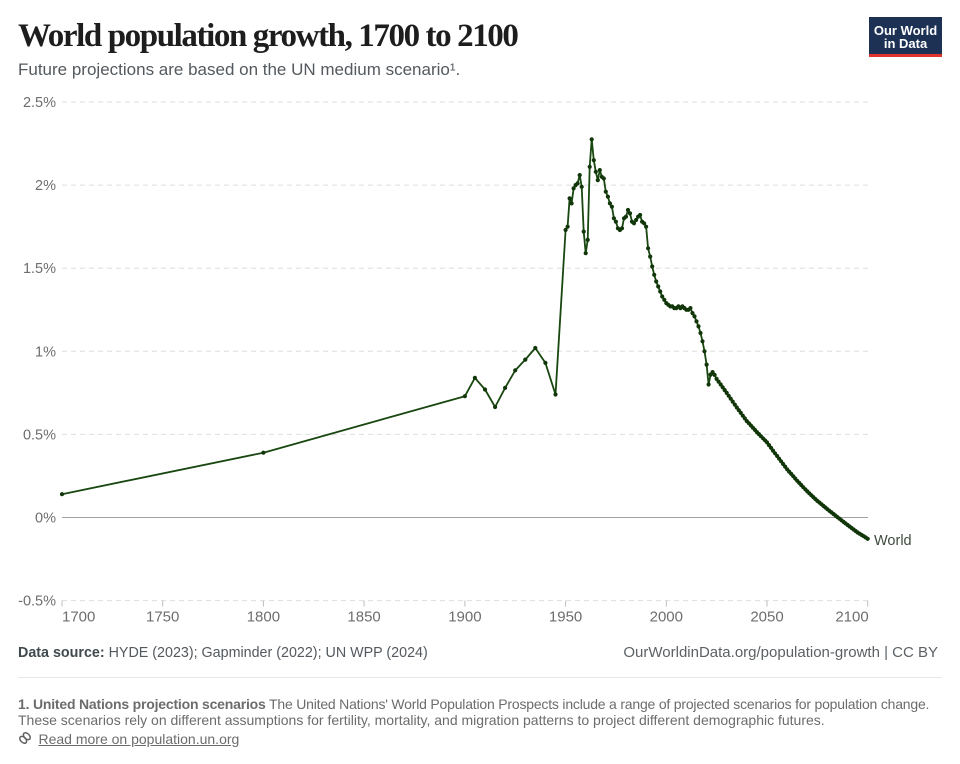  What do you see at coordinates (263, 617) in the screenshot?
I see `svg-text: 1800` at bounding box center [263, 617].